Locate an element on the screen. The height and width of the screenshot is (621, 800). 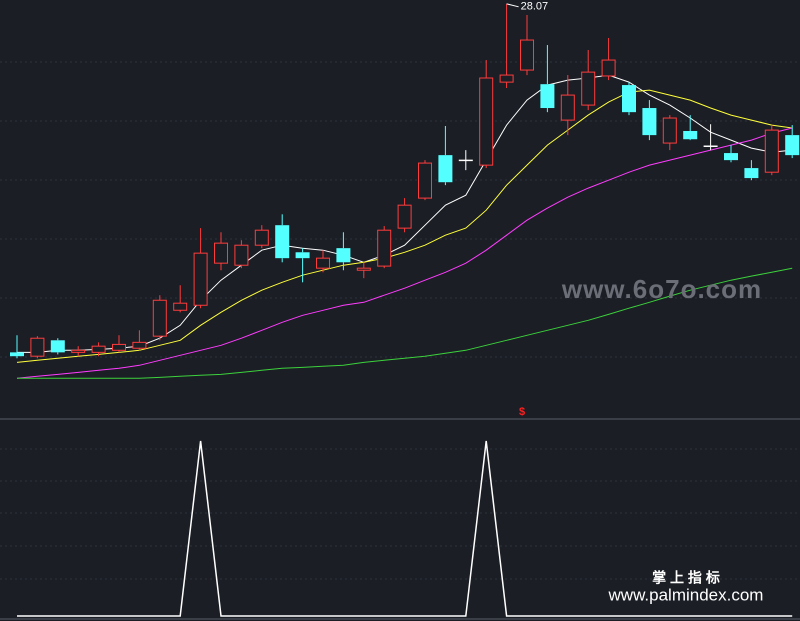
high-label: 28.07 is located at coordinates (535, 7).